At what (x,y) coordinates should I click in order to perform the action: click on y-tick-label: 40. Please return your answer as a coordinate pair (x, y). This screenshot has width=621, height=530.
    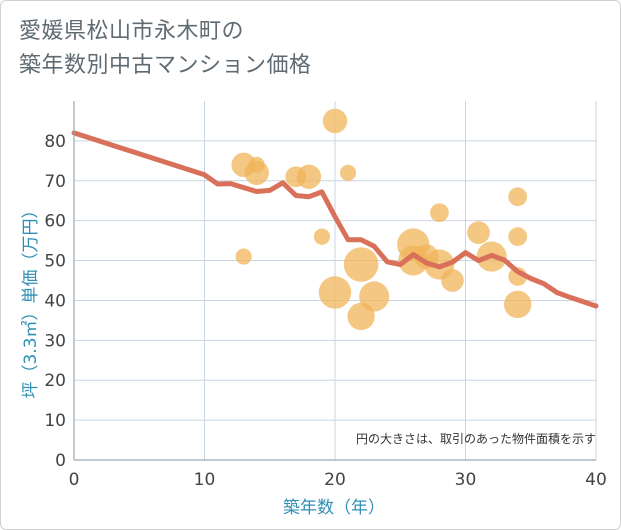
    Looking at the image, I should click on (55, 301).